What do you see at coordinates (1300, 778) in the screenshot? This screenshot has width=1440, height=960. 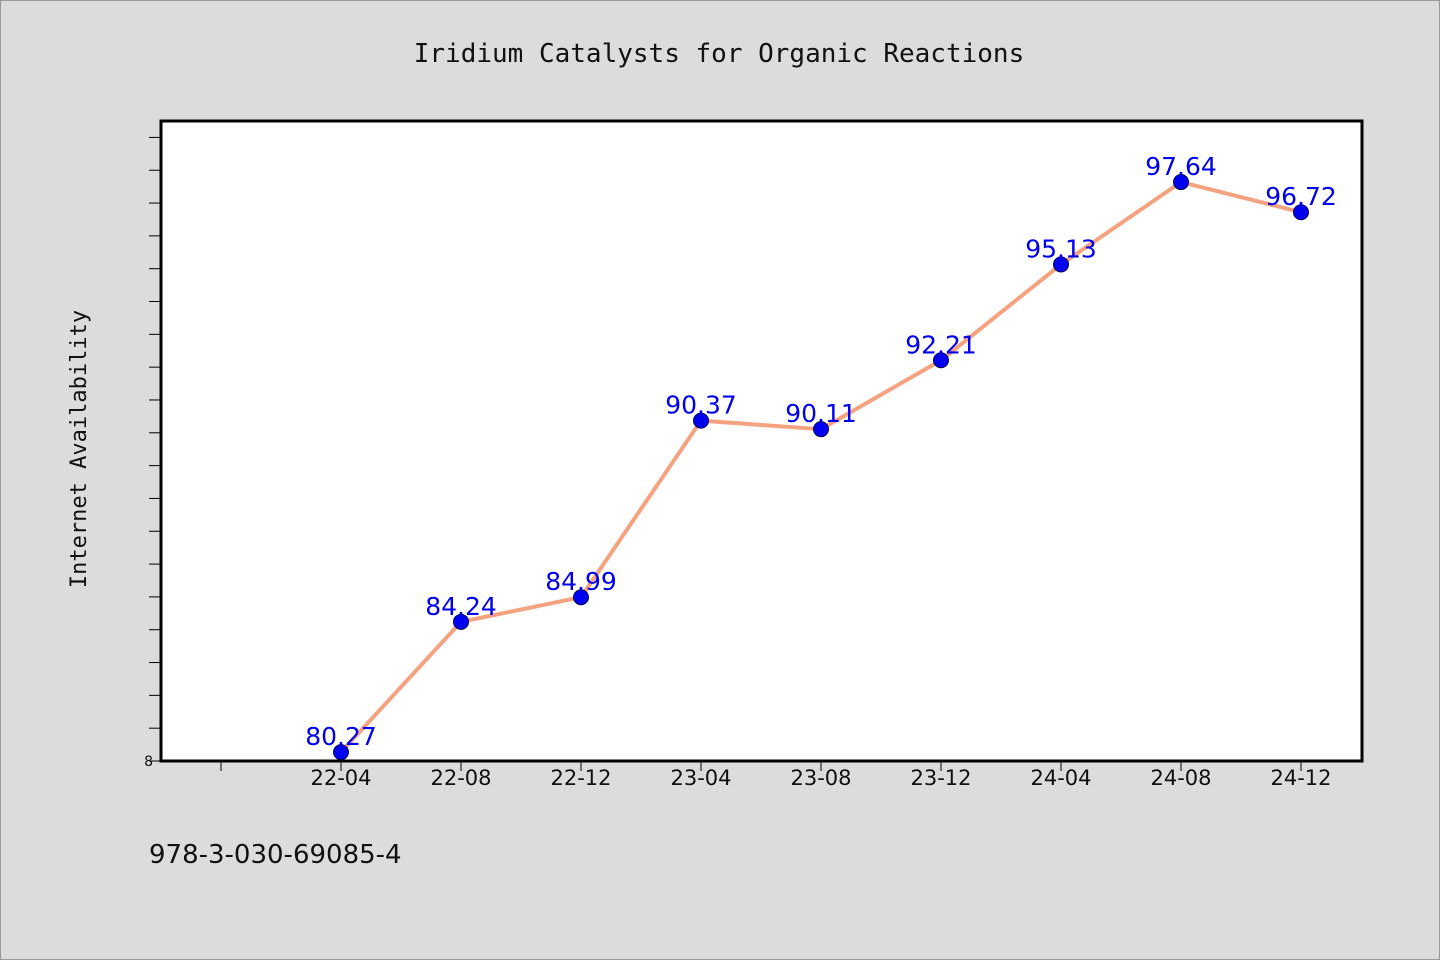 I see `x-tick-label: 24-12` at bounding box center [1300, 778].